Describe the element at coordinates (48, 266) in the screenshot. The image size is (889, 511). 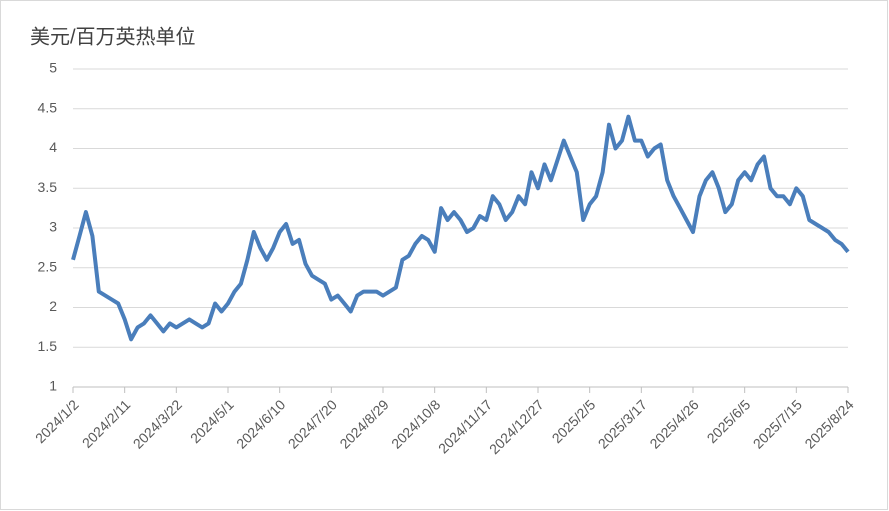
I see `y-tick-label: 2.5` at that location.